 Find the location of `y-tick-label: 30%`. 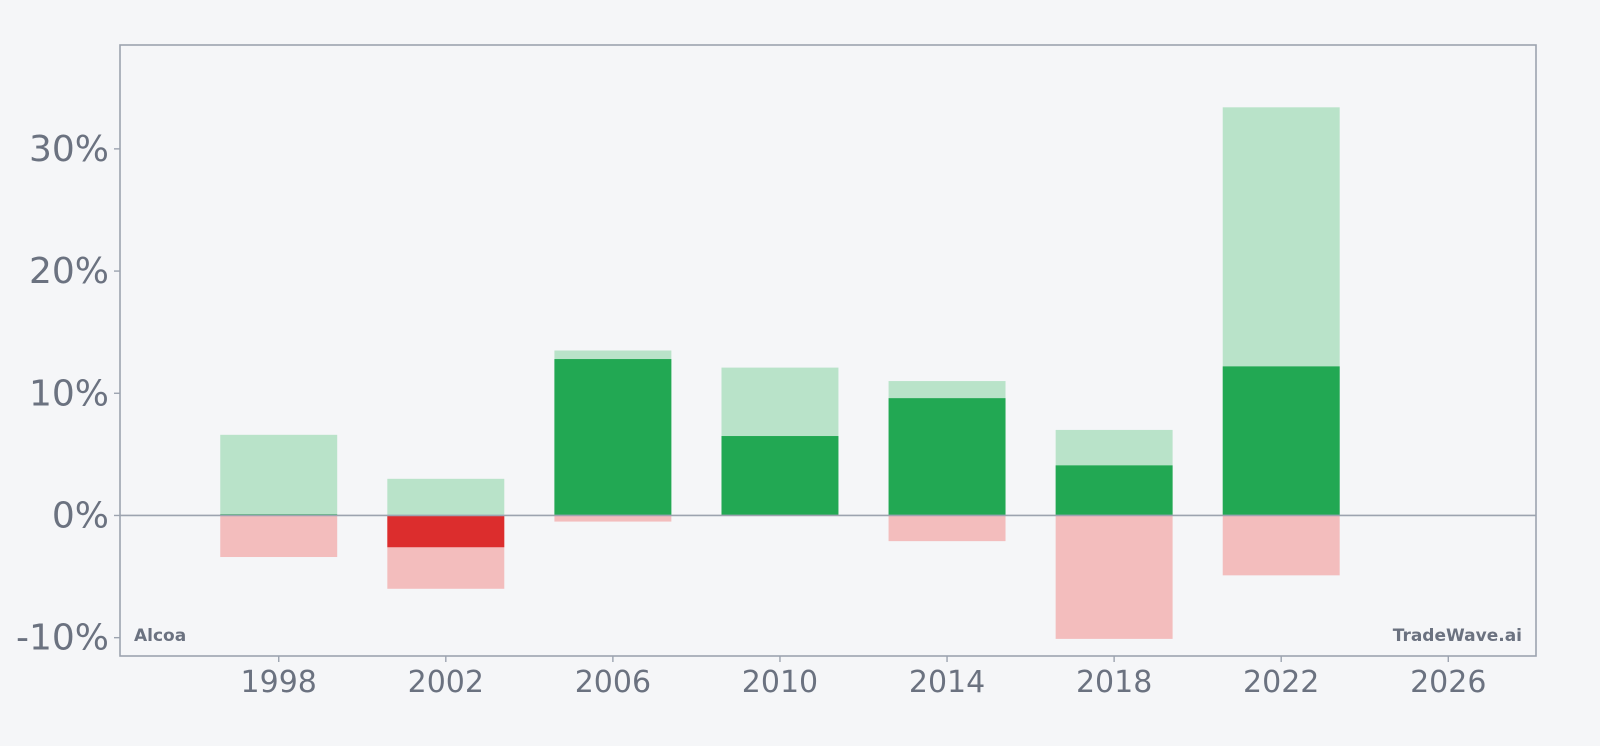

y-tick-label: 30% is located at coordinates (69, 149).